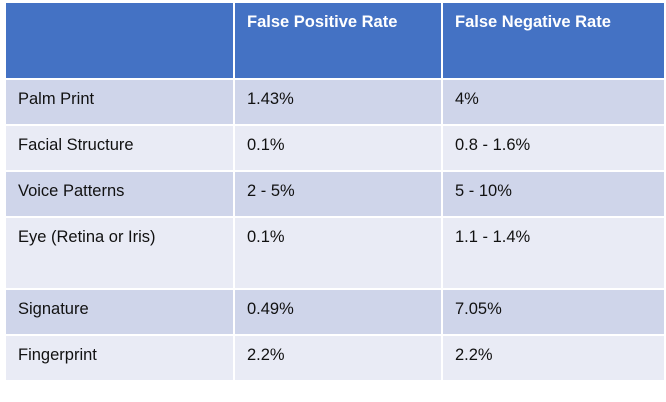  Describe the element at coordinates (553, 358) in the screenshot. I see `false-negative-value: 2.2%` at that location.